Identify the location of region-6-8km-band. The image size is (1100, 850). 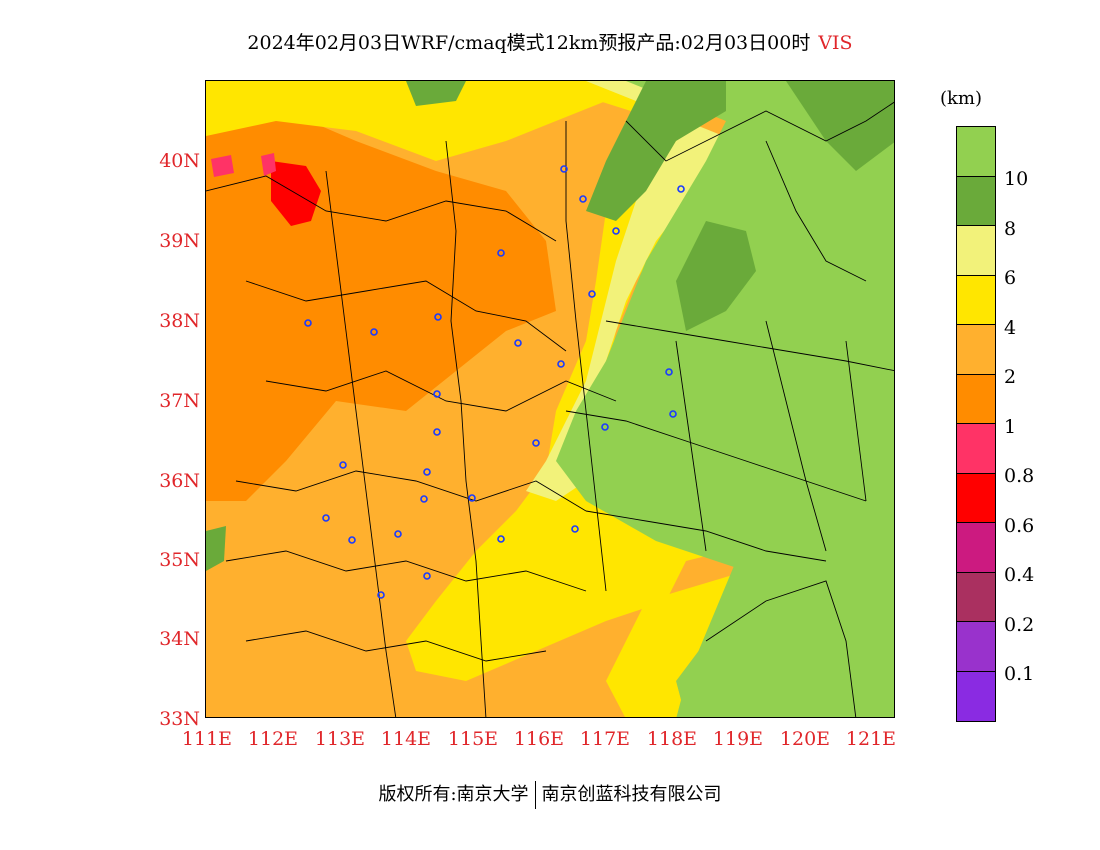
(631, 291).